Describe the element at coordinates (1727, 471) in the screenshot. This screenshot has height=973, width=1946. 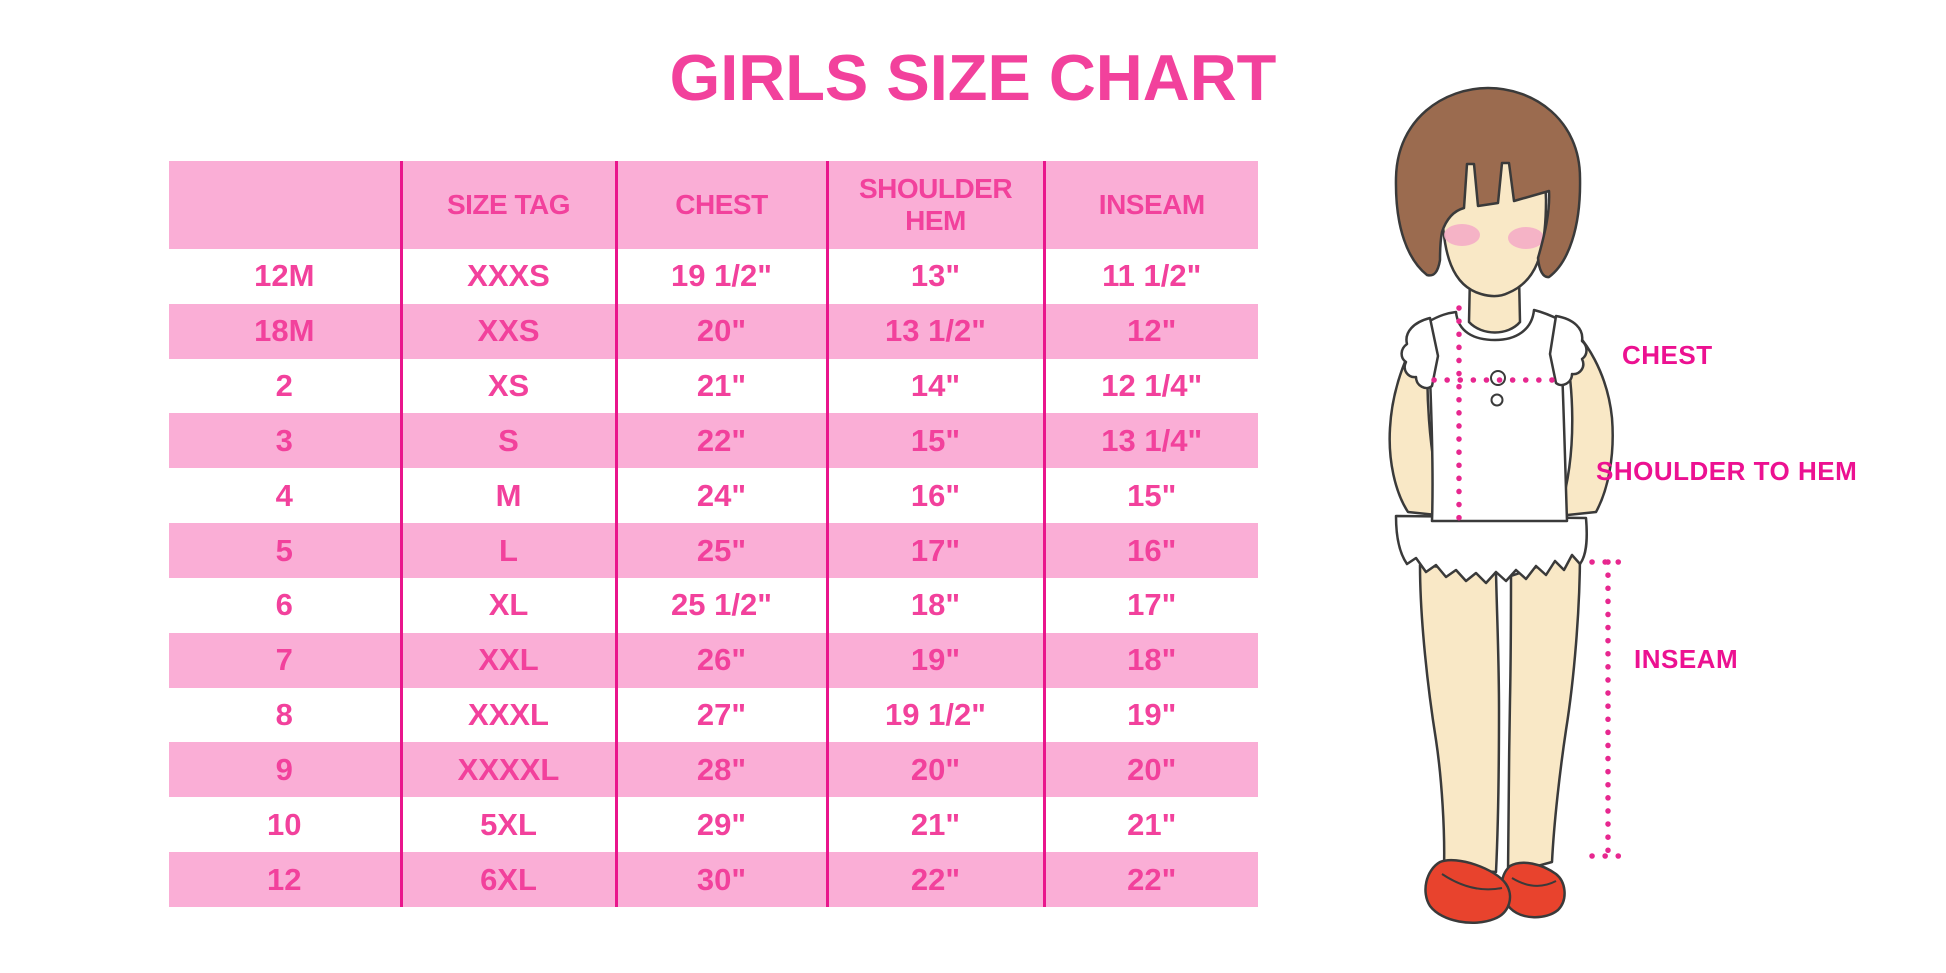
I see `shoulder-to-hem-measurement-label: SHOULDER TO HEM` at that location.